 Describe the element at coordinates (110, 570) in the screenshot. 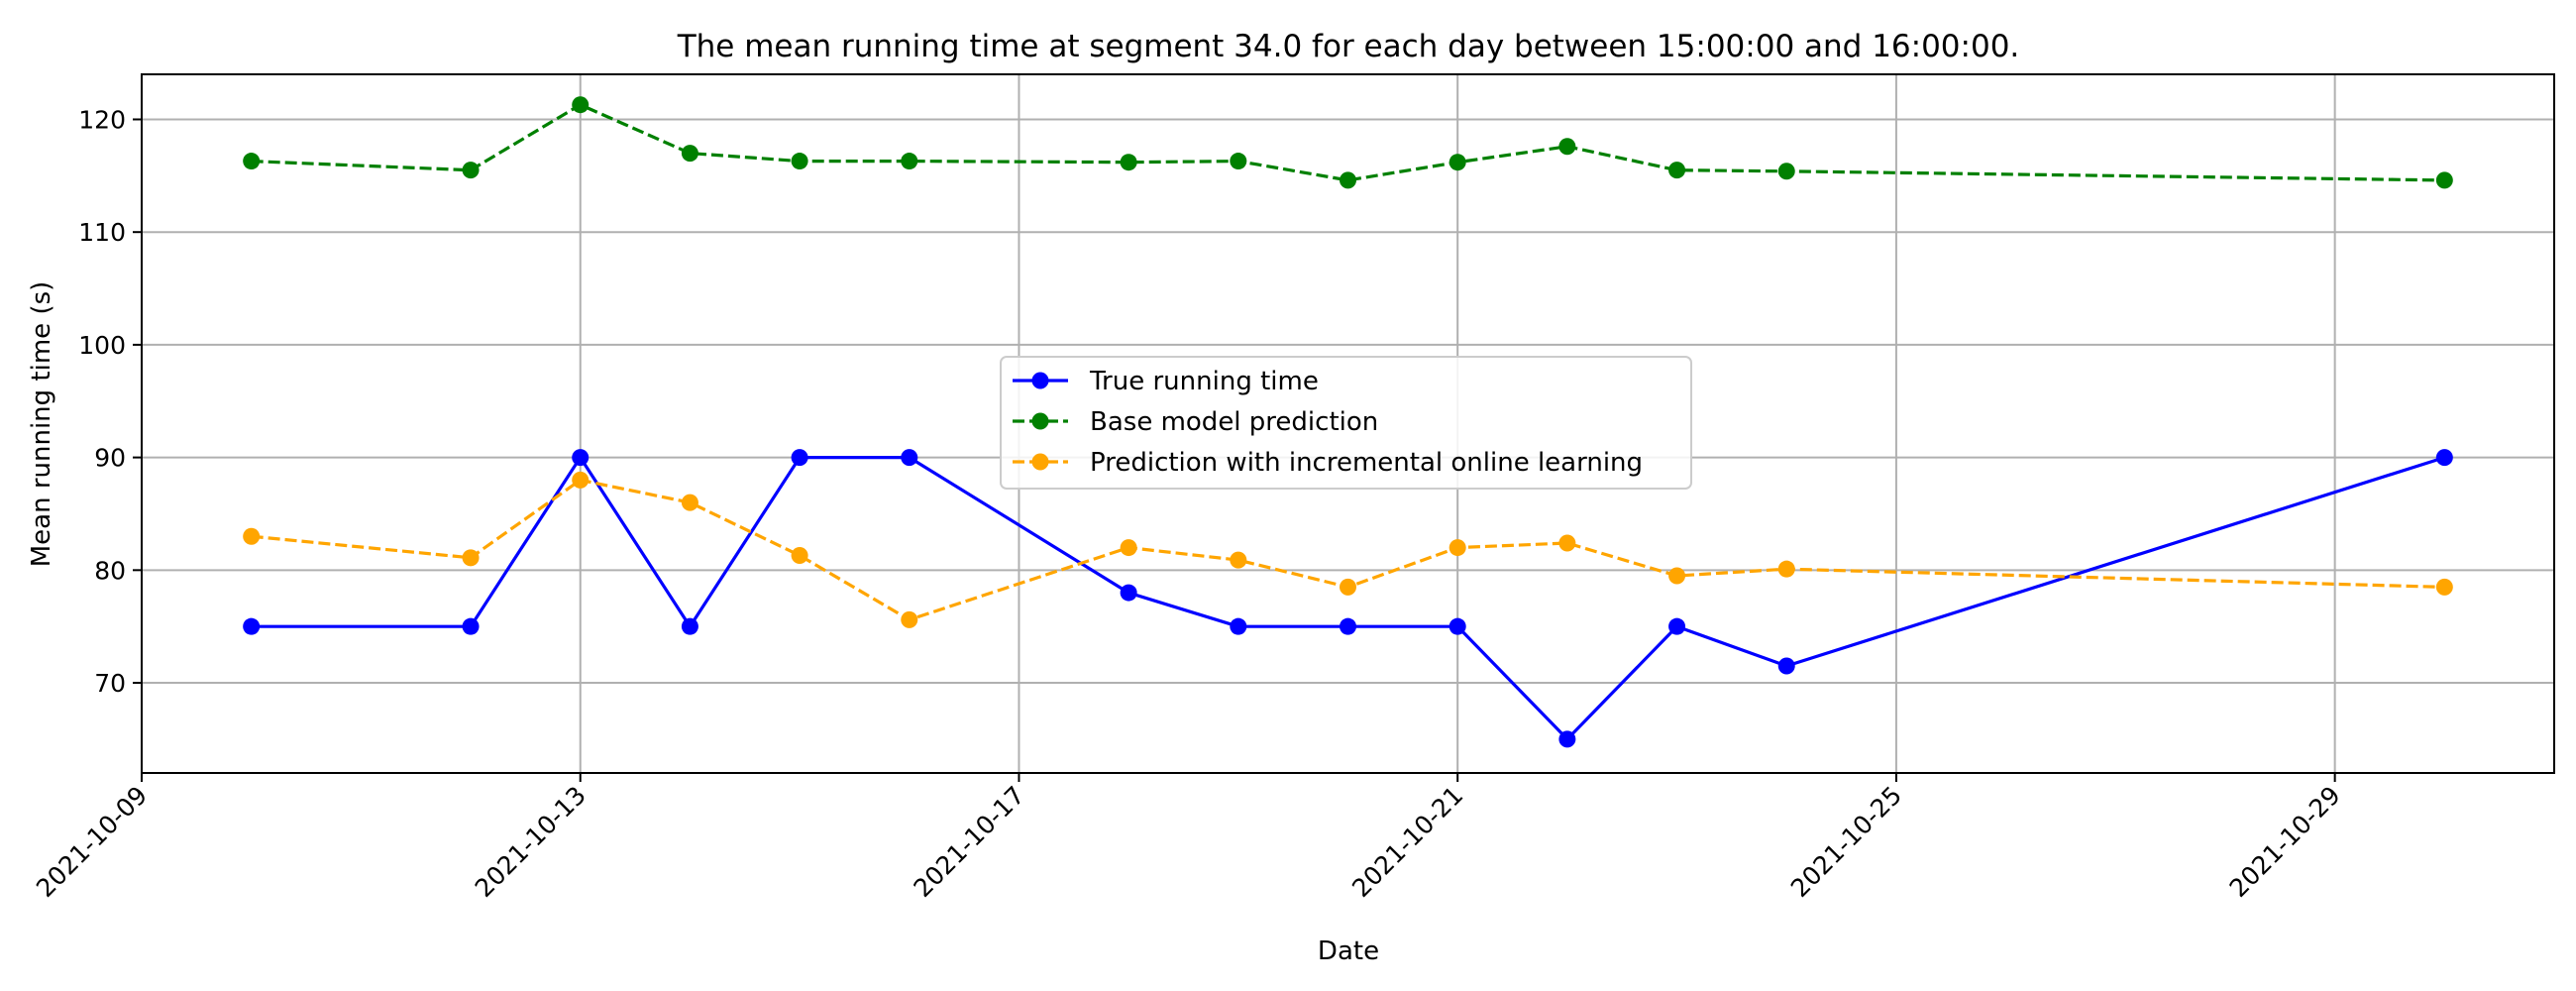

I see `y-tick-label: 80` at that location.